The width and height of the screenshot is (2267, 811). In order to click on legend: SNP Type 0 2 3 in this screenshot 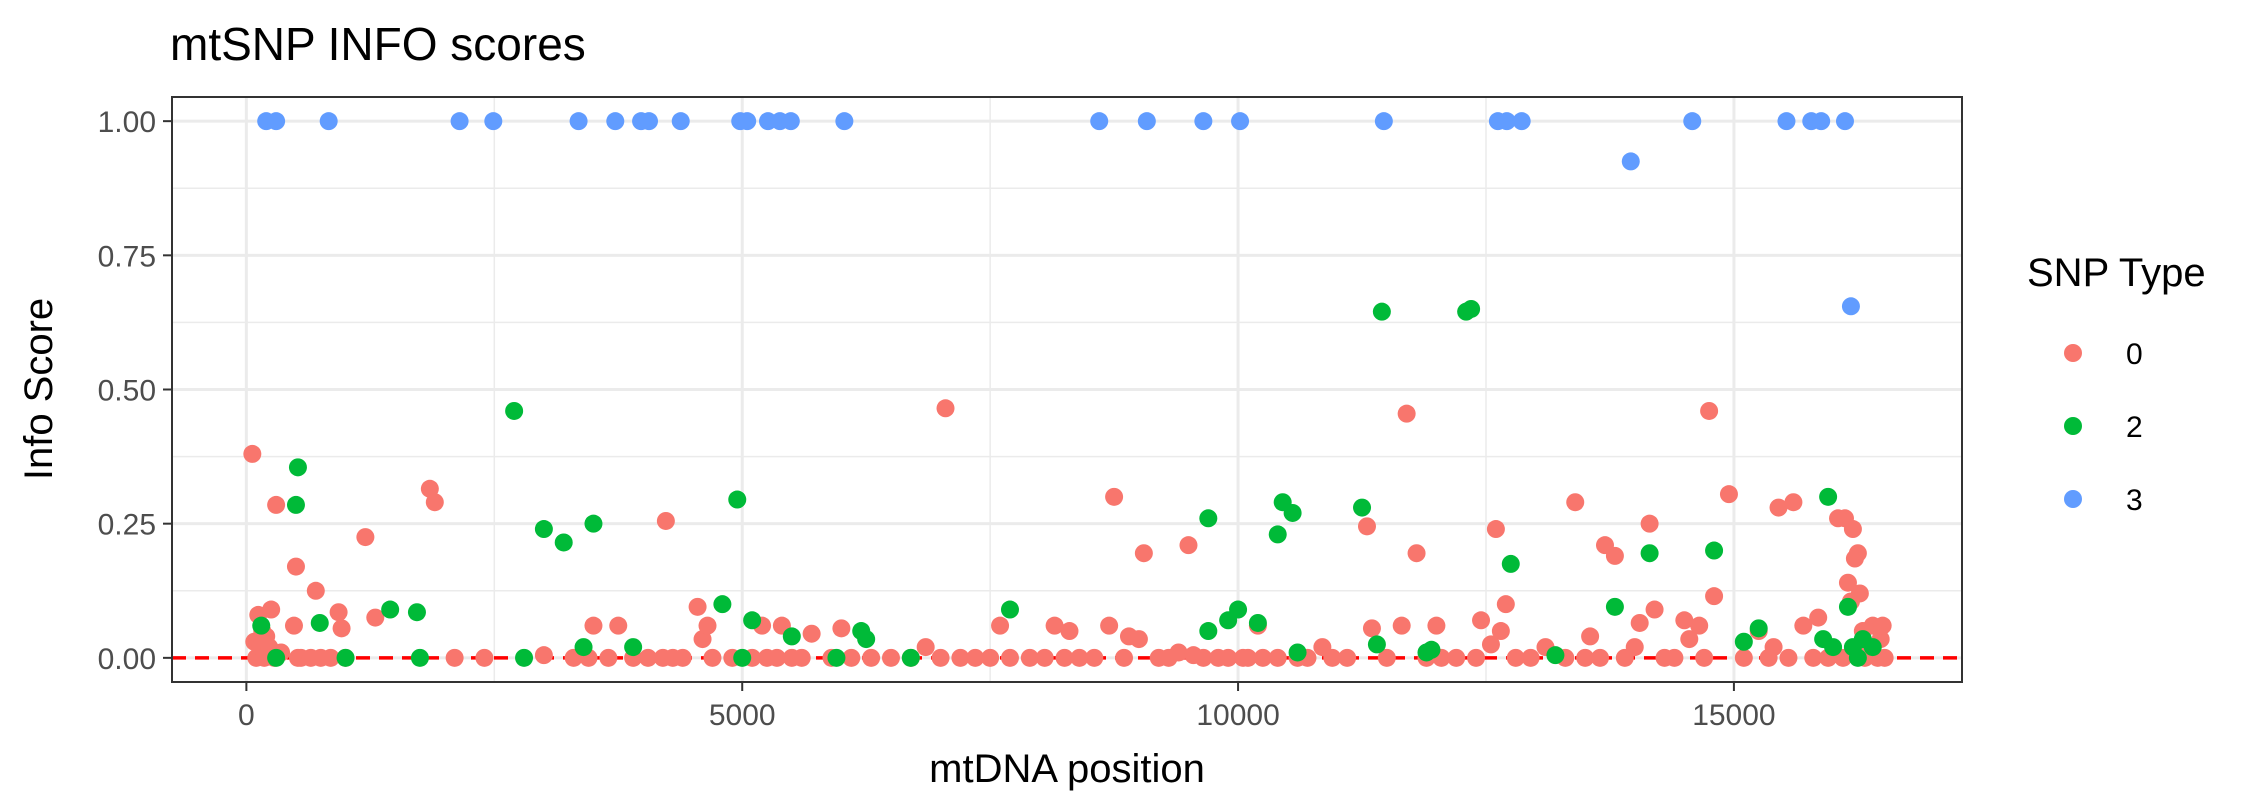, I will do `click(2116, 384)`.